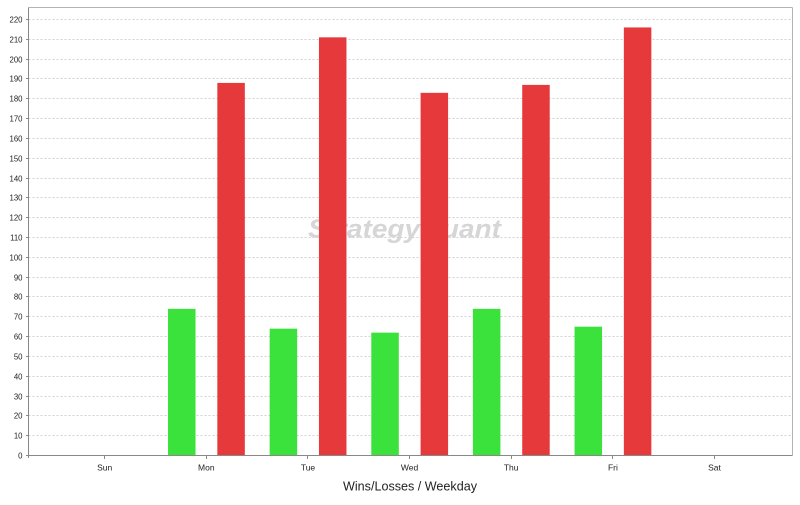 This screenshot has height=505, width=800. Describe the element at coordinates (16, 257) in the screenshot. I see `svg-text: 100` at that location.